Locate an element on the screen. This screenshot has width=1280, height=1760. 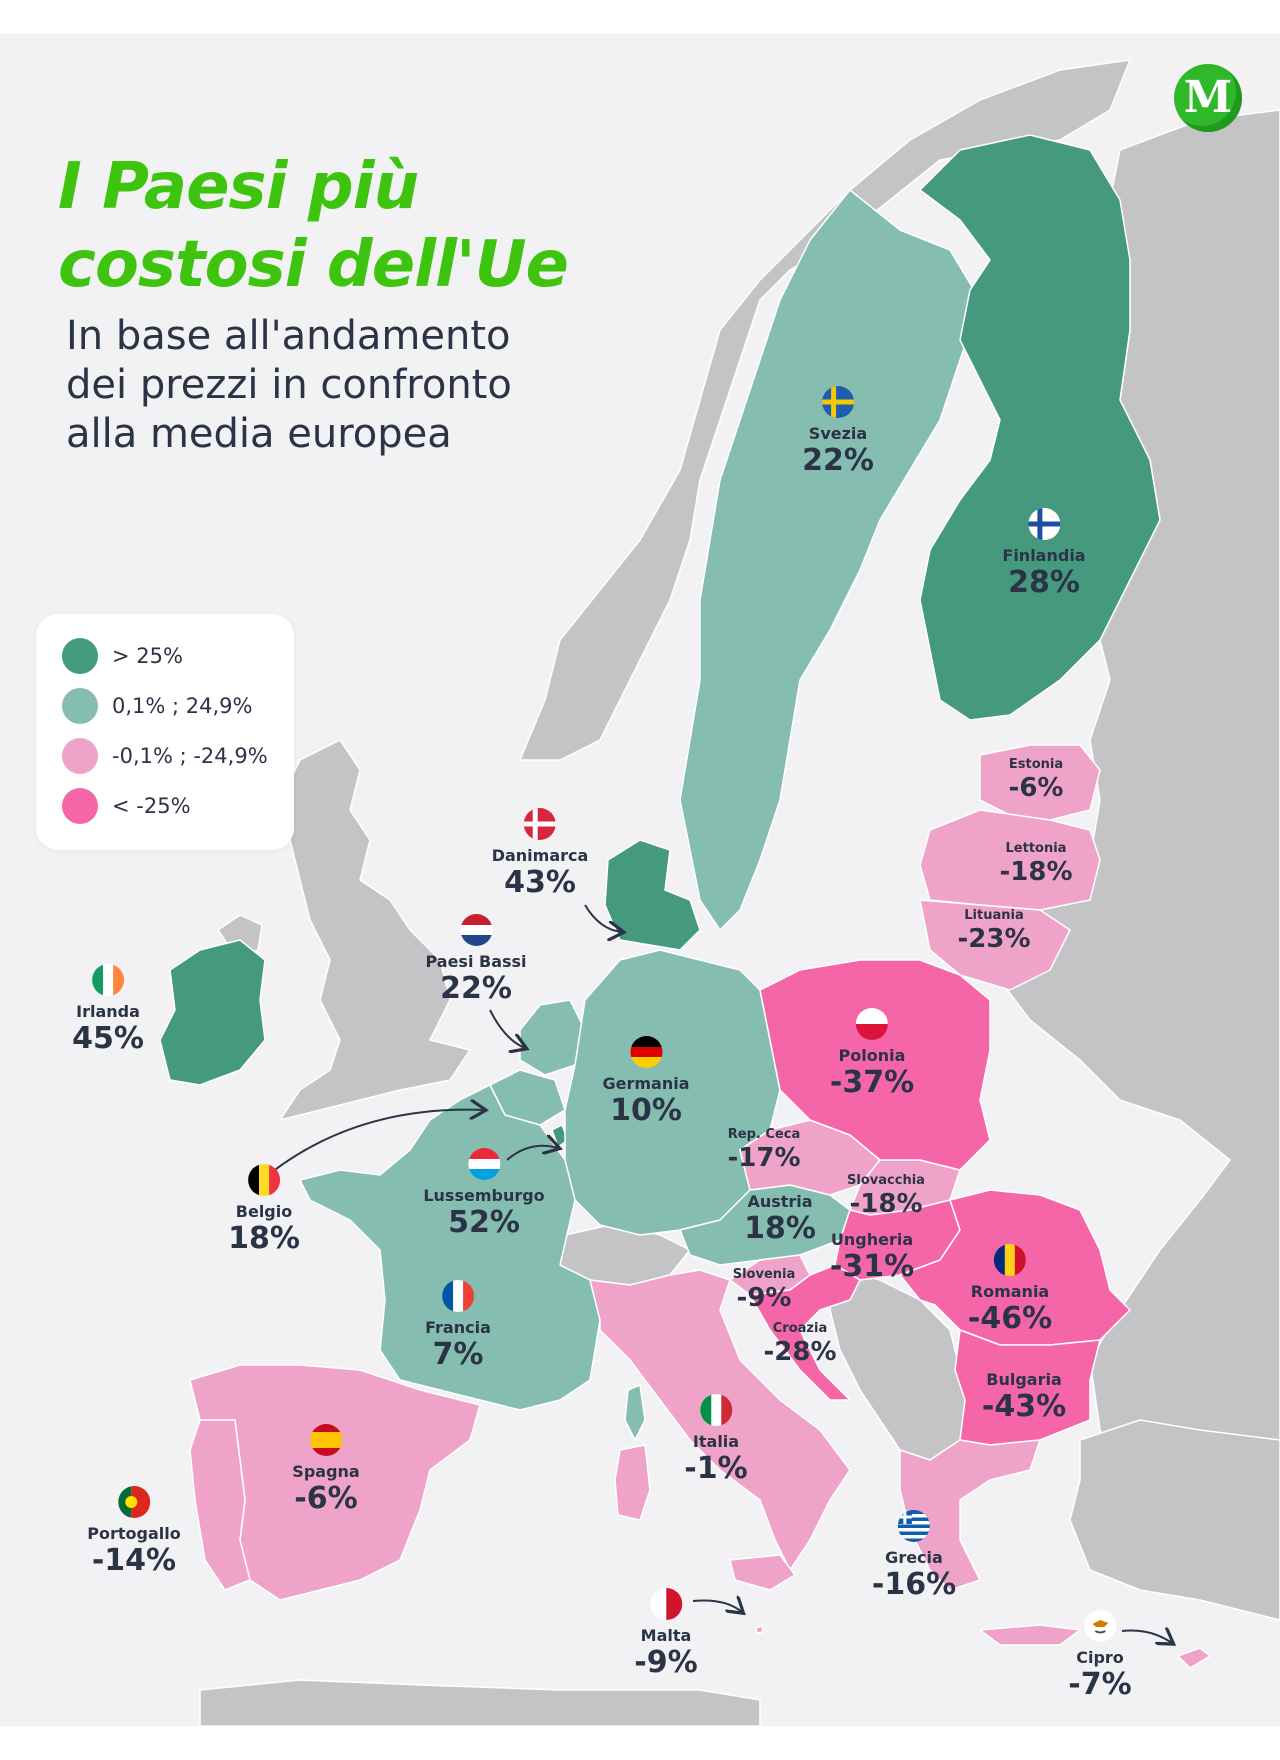
country-name: Ungheria is located at coordinates (872, 1239).